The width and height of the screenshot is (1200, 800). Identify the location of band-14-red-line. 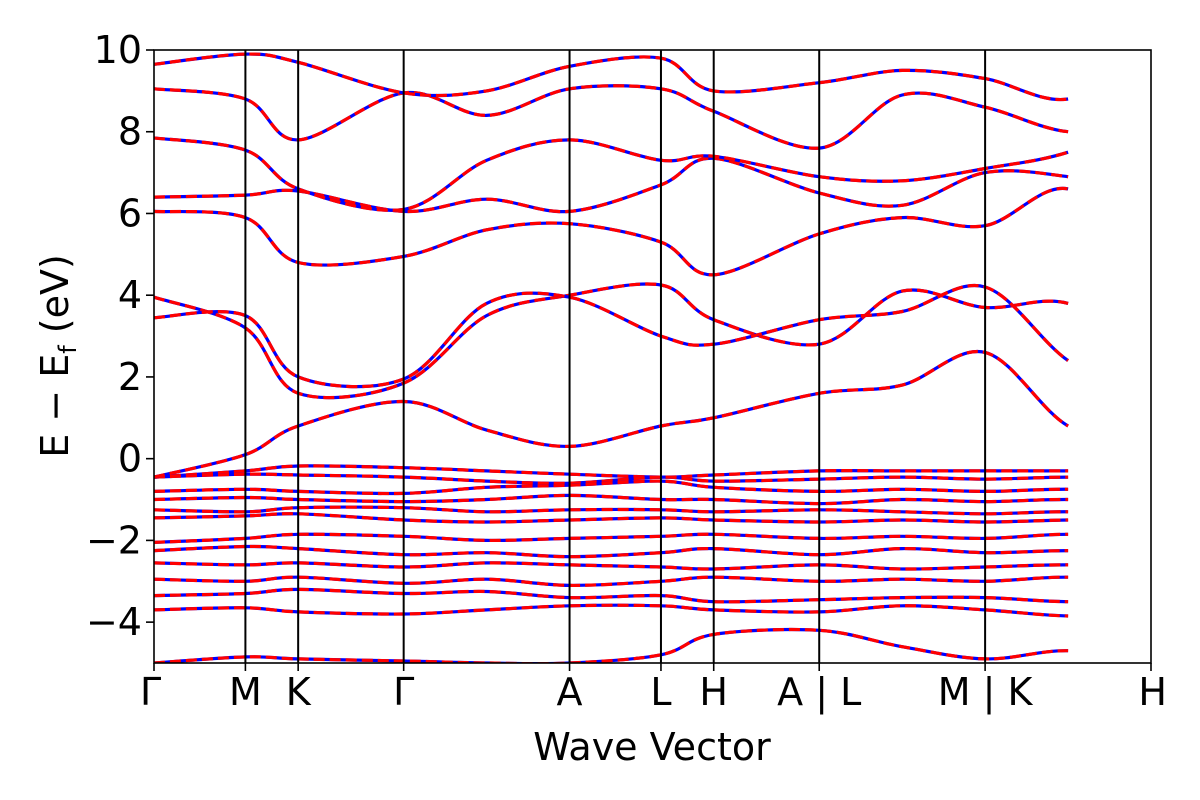
(611, 341).